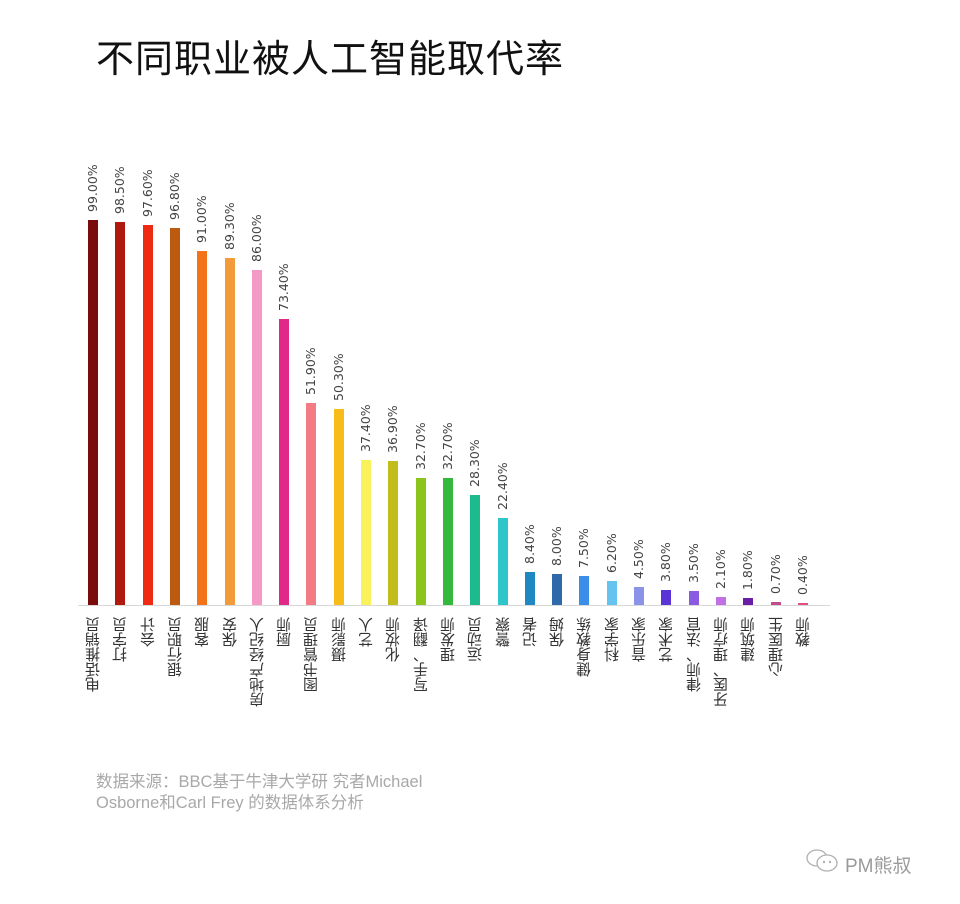  What do you see at coordinates (775, 647) in the screenshot?
I see `category-label: 心理医生` at bounding box center [775, 647].